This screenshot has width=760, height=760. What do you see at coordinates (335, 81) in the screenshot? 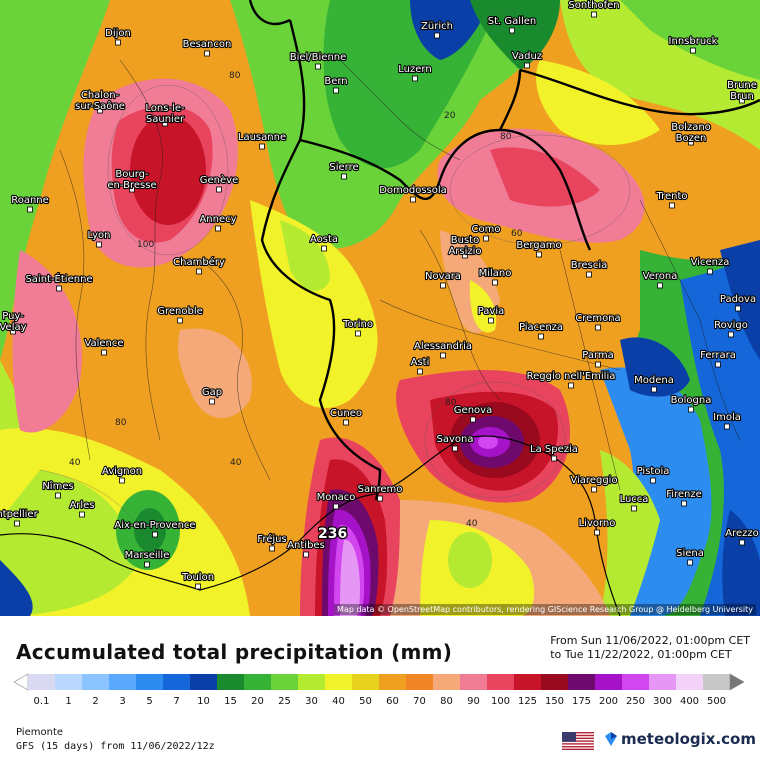
I see `city-label: Bern` at bounding box center [335, 81].